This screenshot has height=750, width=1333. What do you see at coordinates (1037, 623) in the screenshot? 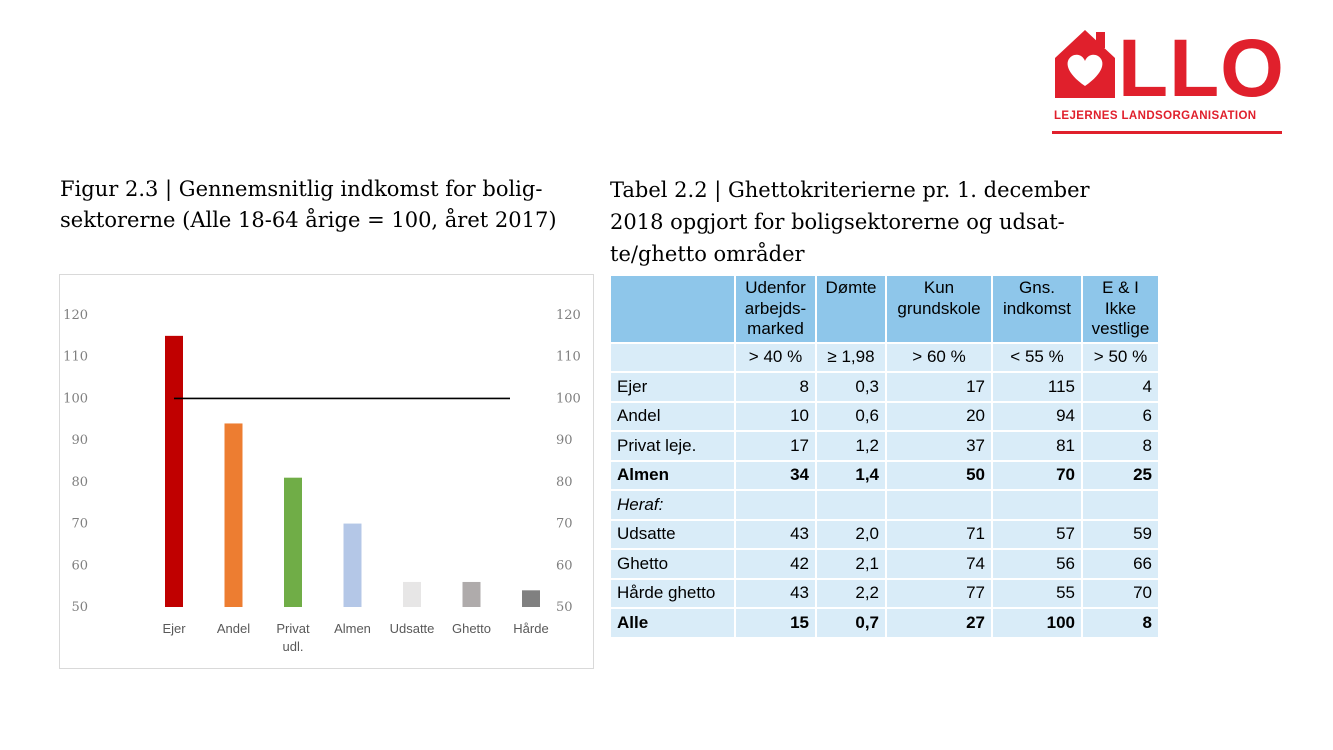
I see `table-cell: 100` at bounding box center [1037, 623].